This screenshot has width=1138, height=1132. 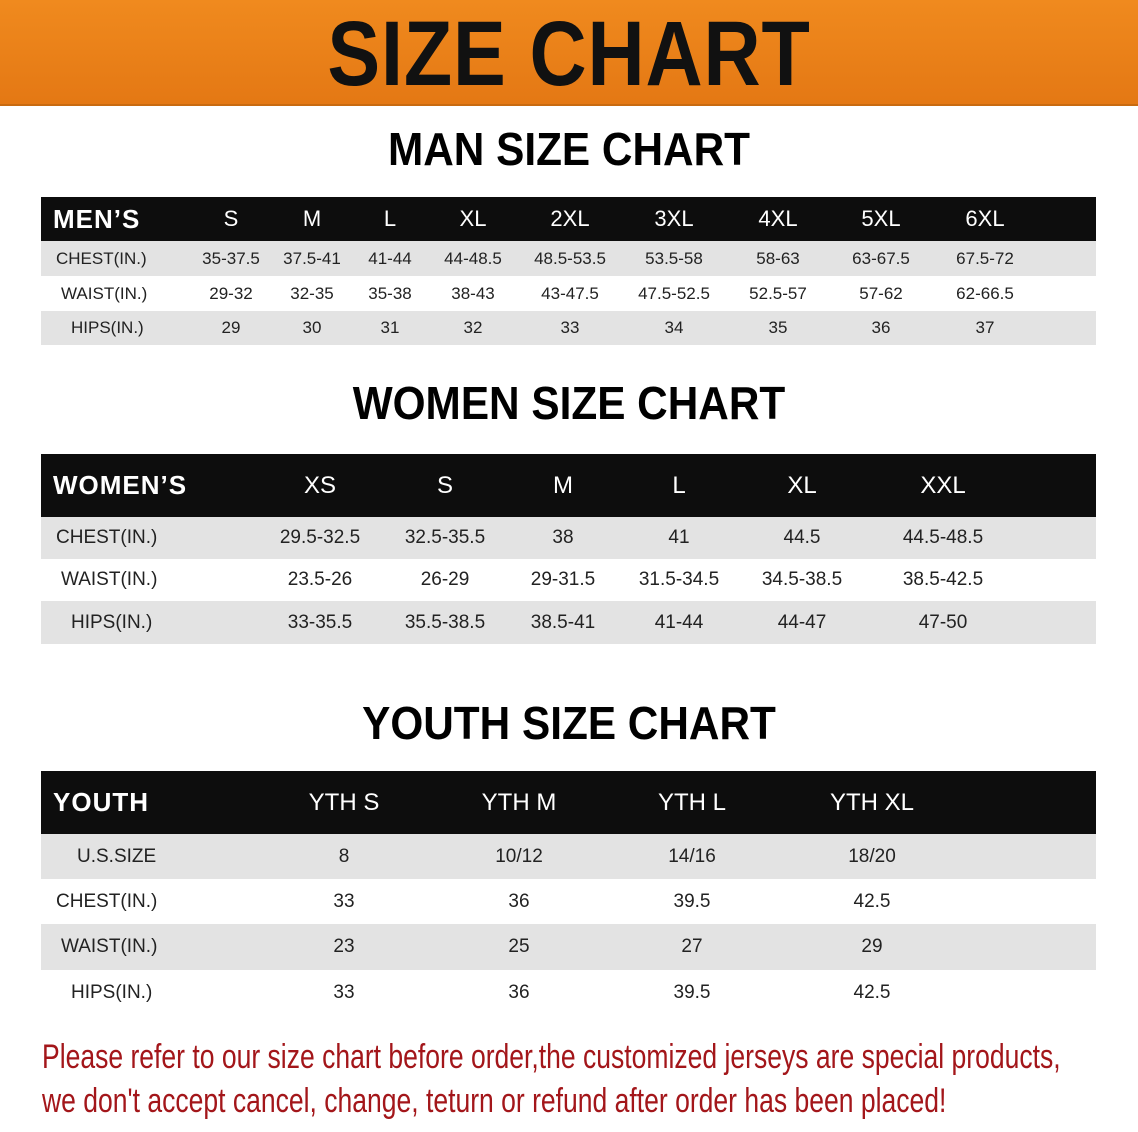 I want to click on table-cell: 43-47.5, so click(x=570, y=293).